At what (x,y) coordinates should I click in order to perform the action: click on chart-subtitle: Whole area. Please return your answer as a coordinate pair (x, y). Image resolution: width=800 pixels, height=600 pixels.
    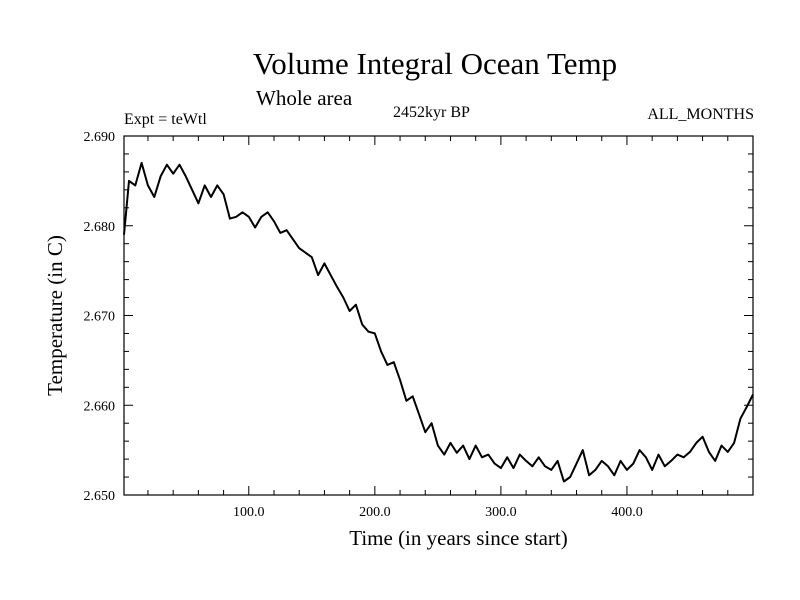
    Looking at the image, I should click on (304, 98).